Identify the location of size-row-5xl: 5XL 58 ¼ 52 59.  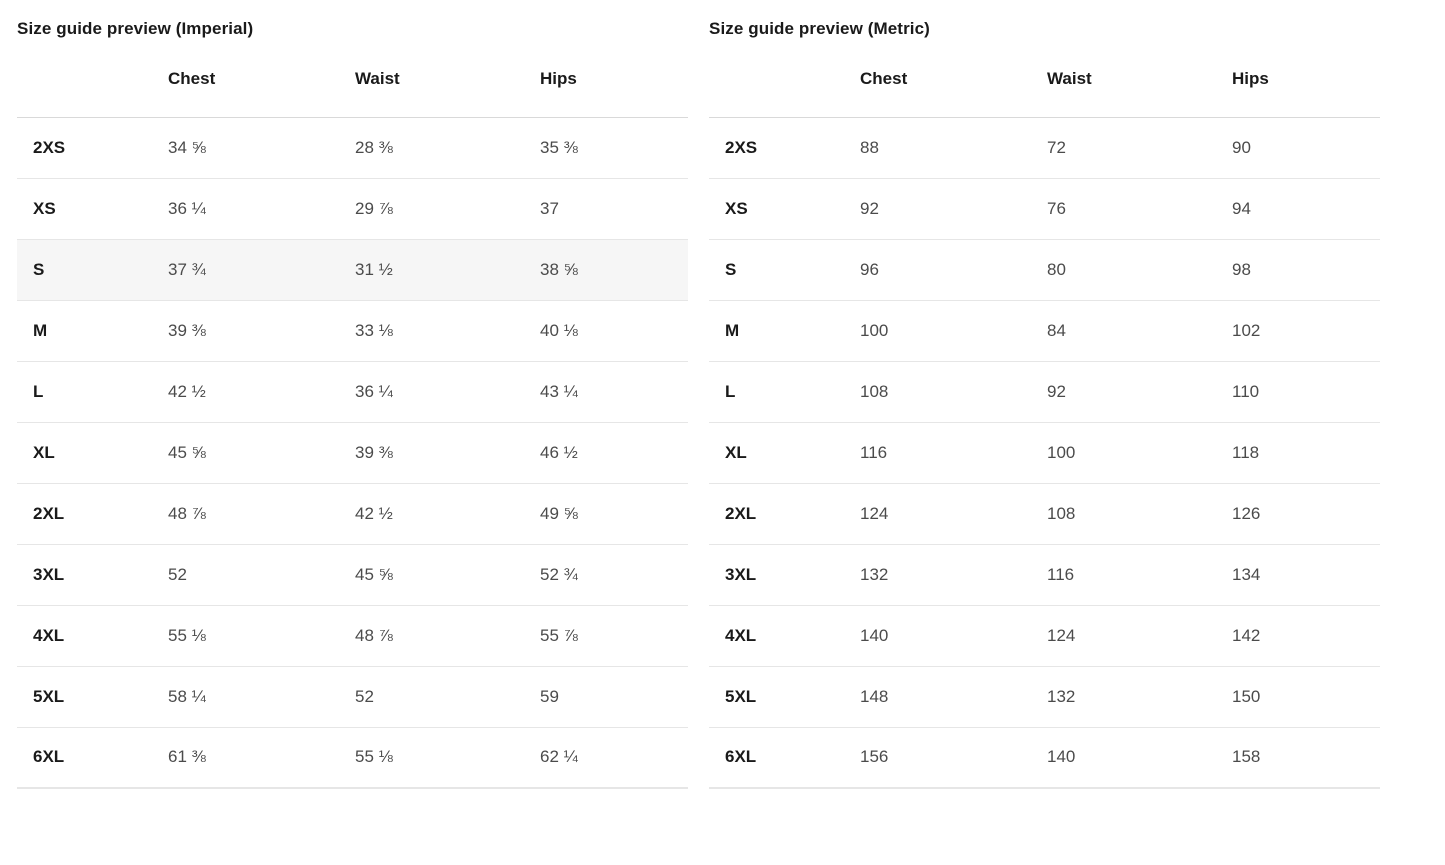
(352, 697).